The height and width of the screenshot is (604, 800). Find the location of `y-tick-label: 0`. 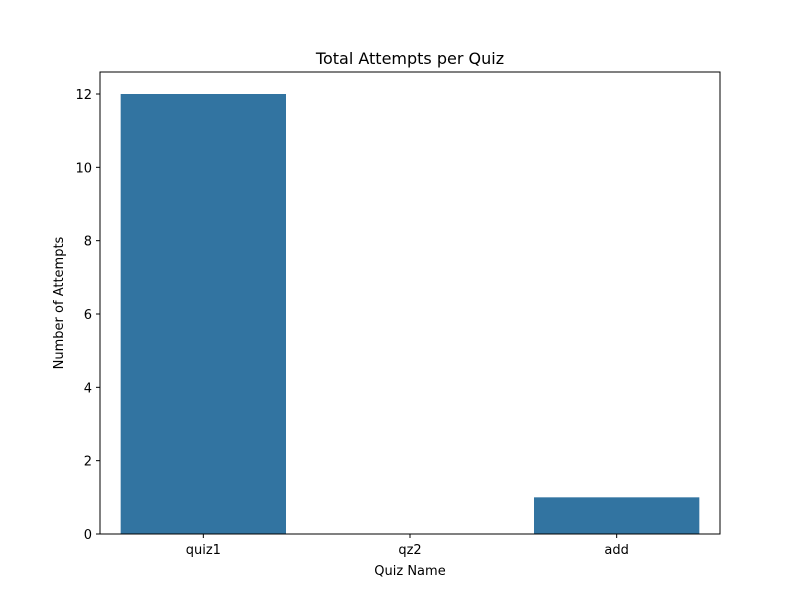

y-tick-label: 0 is located at coordinates (88, 535).